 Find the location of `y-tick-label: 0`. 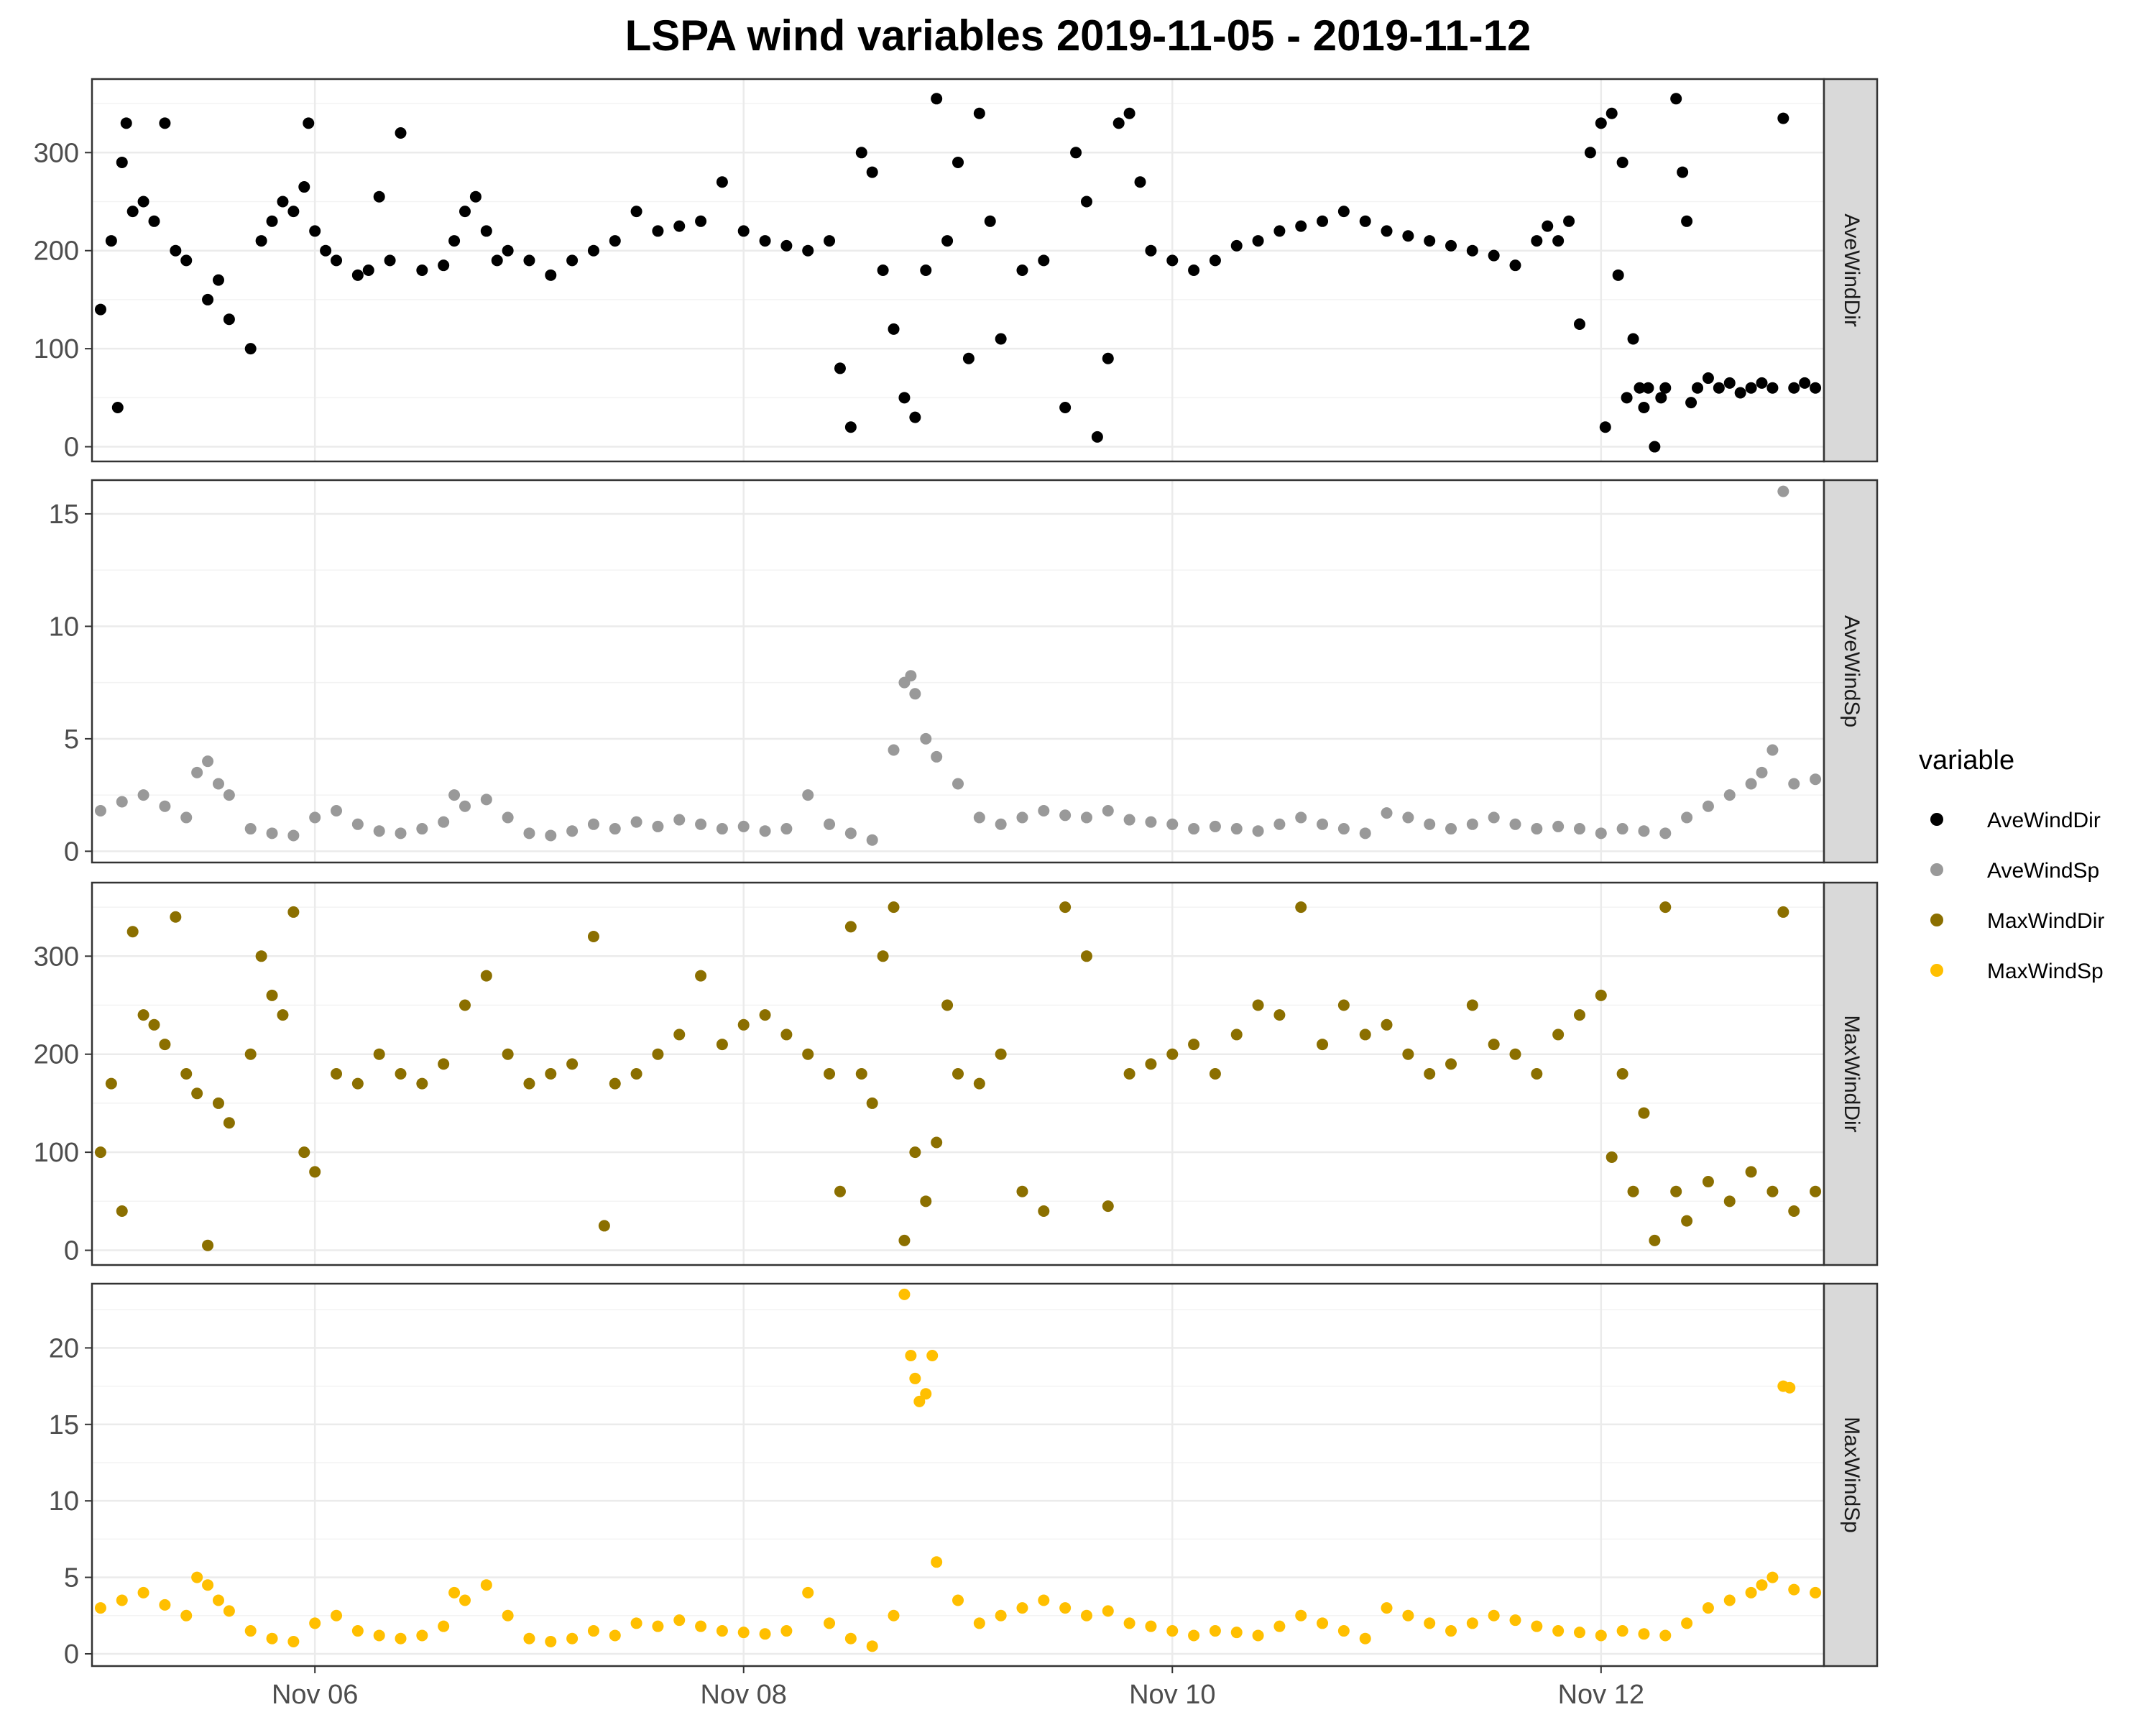

y-tick-label: 0 is located at coordinates (71, 448).